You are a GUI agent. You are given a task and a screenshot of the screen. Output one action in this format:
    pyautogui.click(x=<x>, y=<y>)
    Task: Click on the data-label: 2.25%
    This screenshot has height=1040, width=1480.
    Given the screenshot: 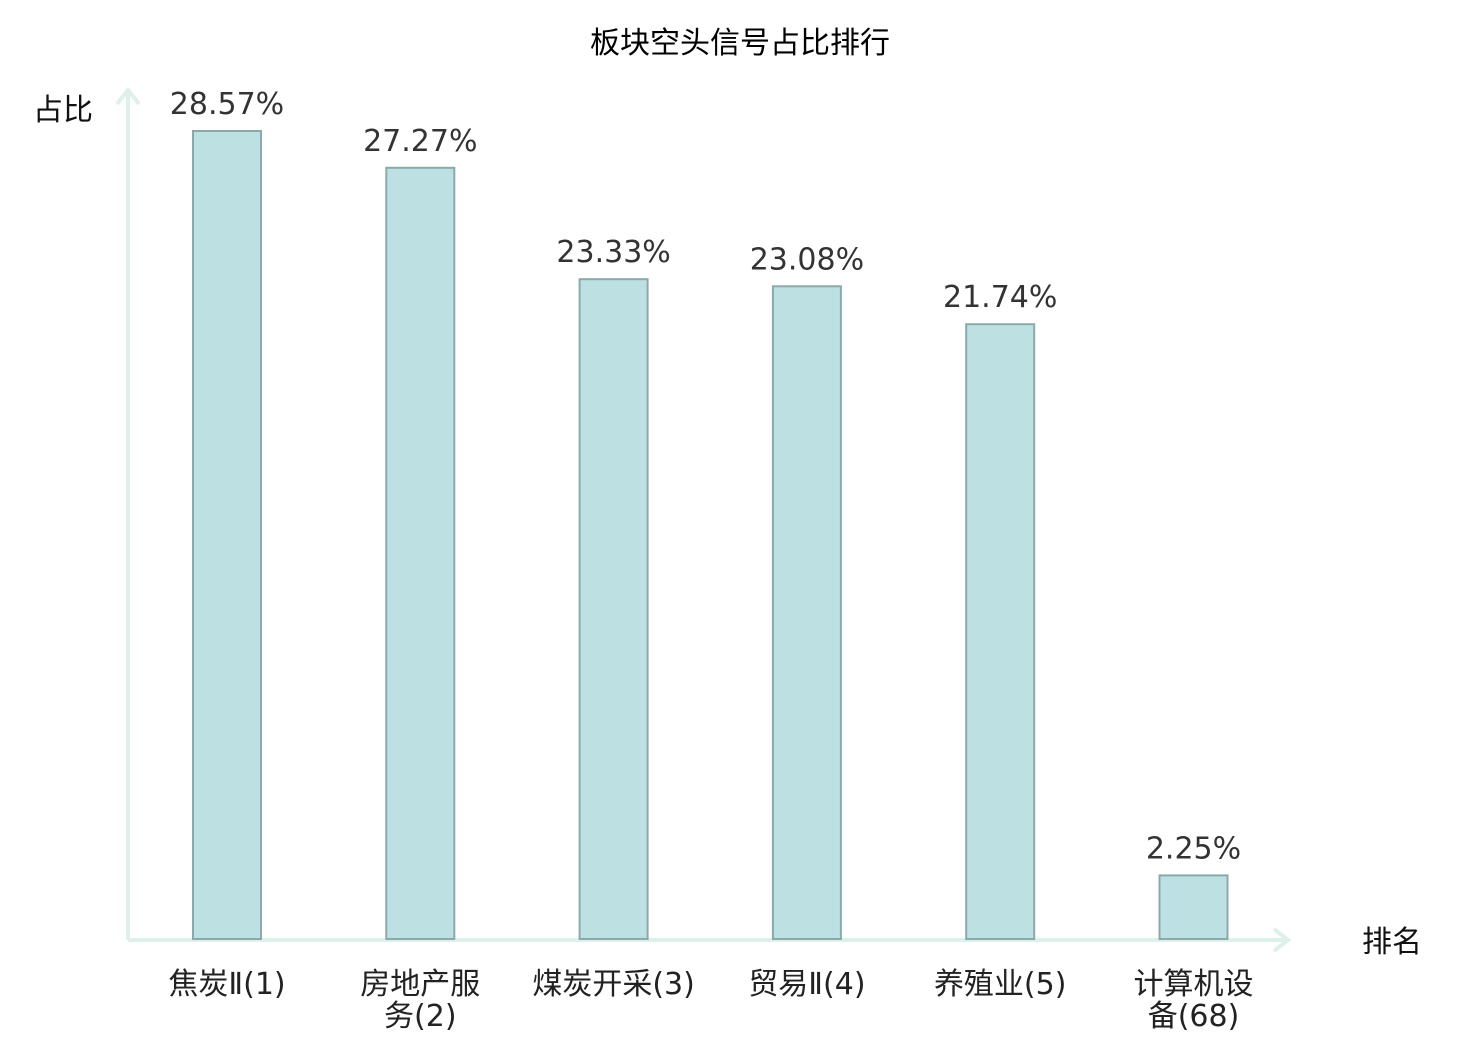 What is the action you would take?
    pyautogui.click(x=1193, y=848)
    